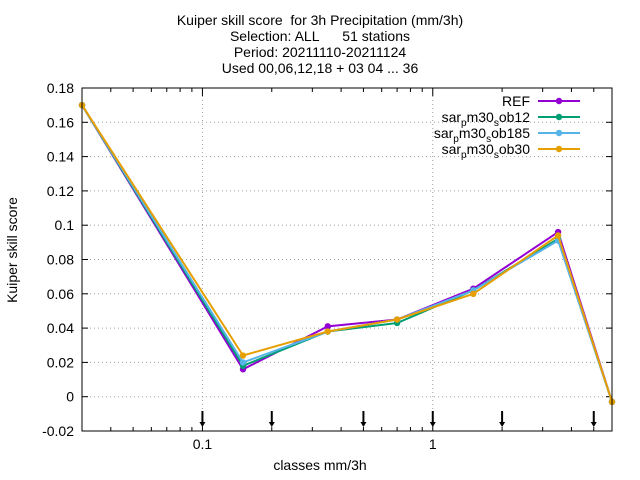  Describe the element at coordinates (60, 122) in the screenshot. I see `y-tick-label: 0.16` at that location.